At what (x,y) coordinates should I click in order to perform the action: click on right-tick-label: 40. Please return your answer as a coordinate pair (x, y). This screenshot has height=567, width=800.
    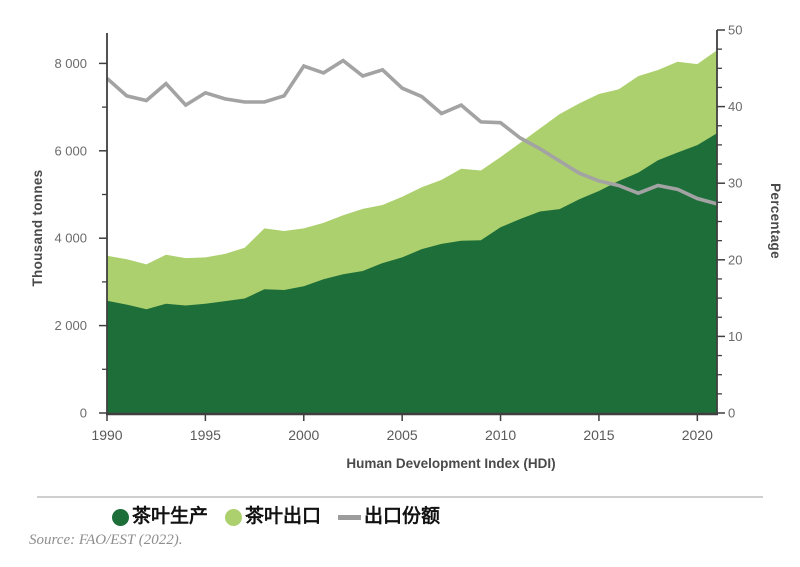
    Looking at the image, I should click on (735, 106).